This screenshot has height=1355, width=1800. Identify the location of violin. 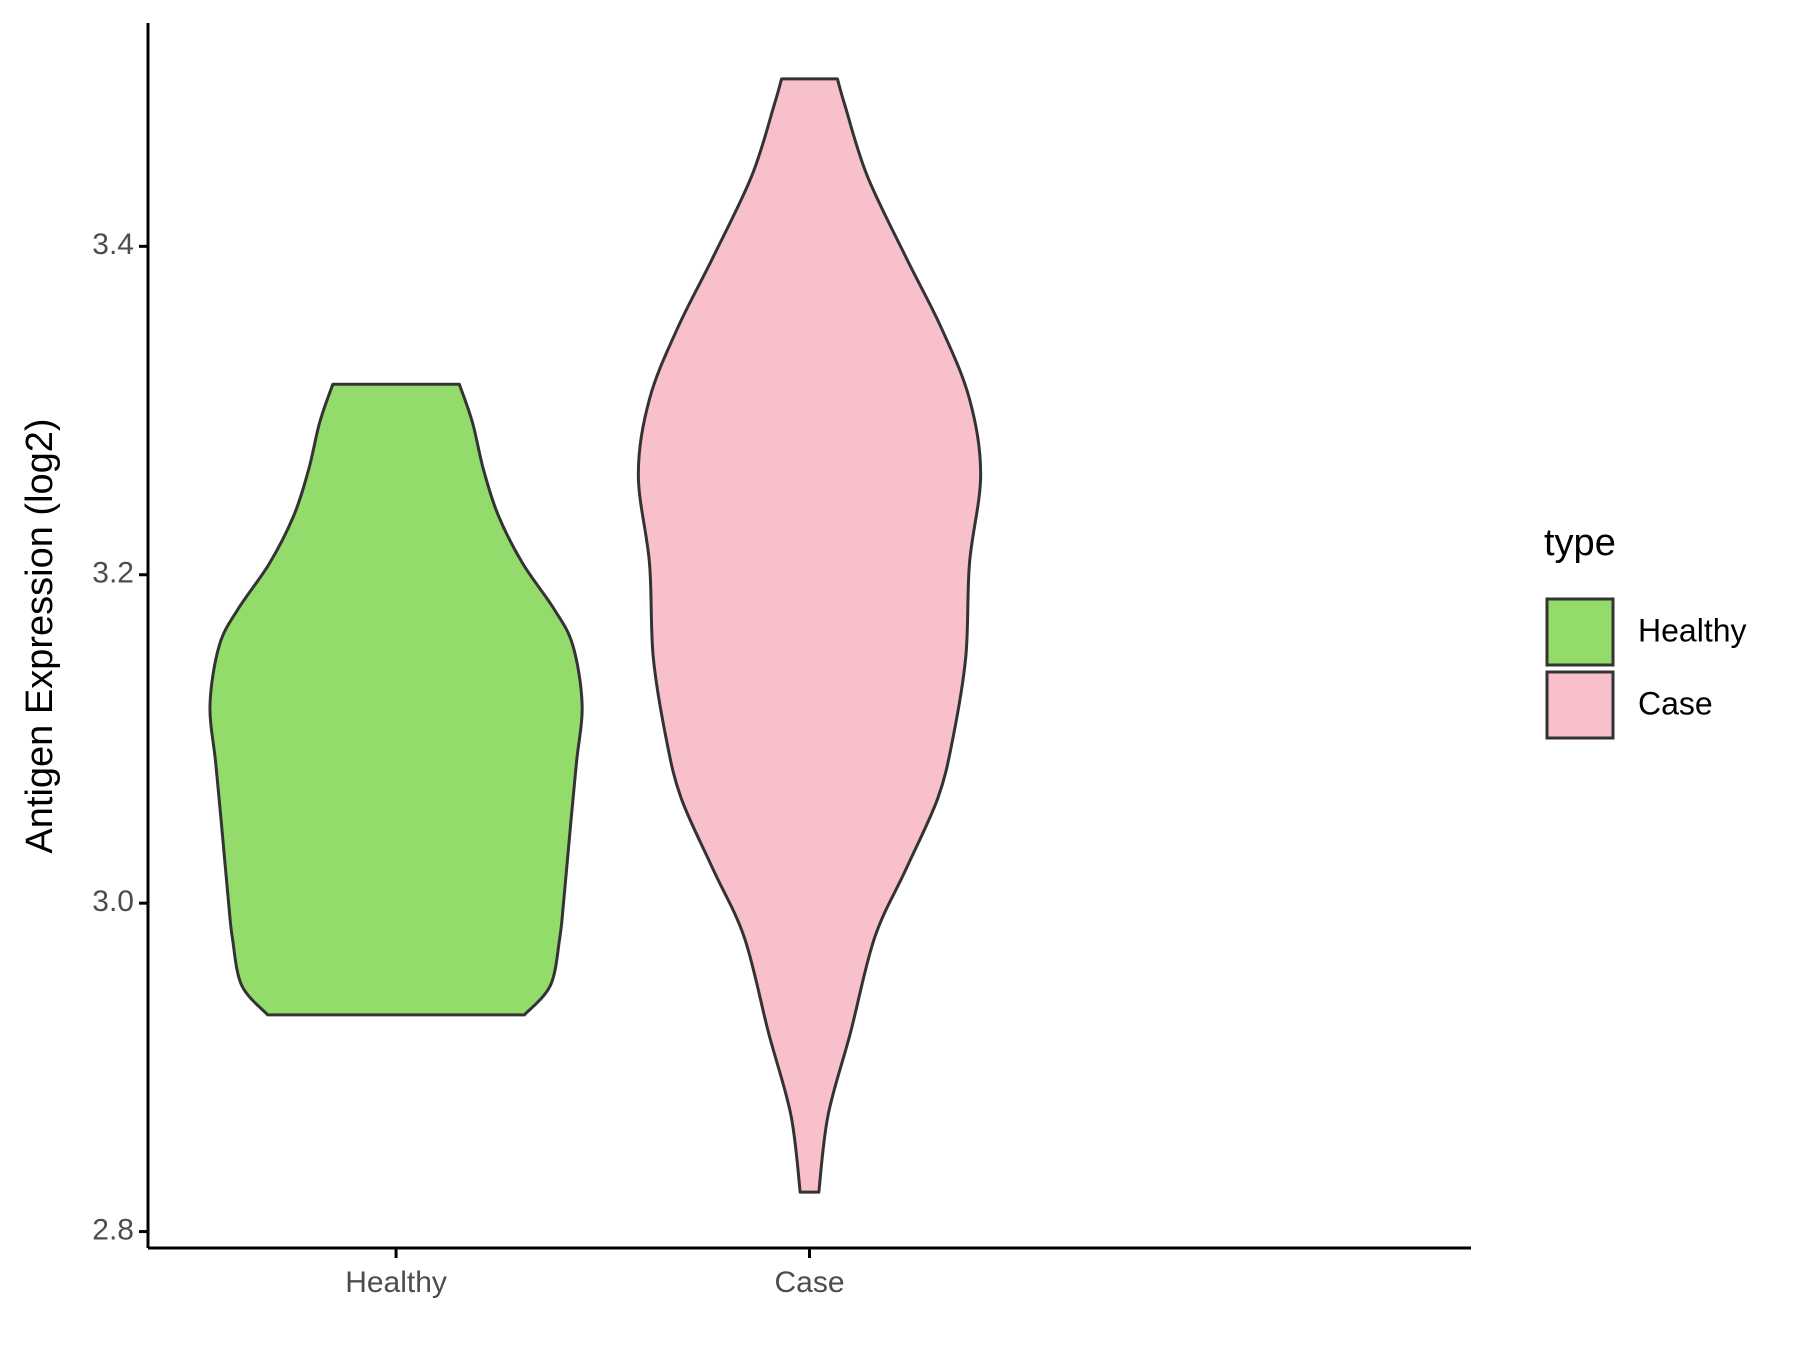
(396, 699).